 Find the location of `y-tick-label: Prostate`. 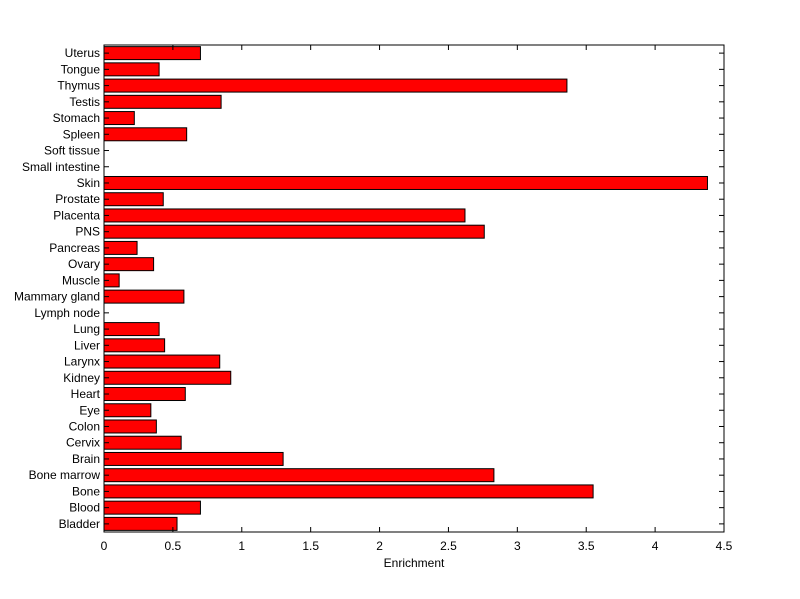

y-tick-label: Prostate is located at coordinates (77, 199).